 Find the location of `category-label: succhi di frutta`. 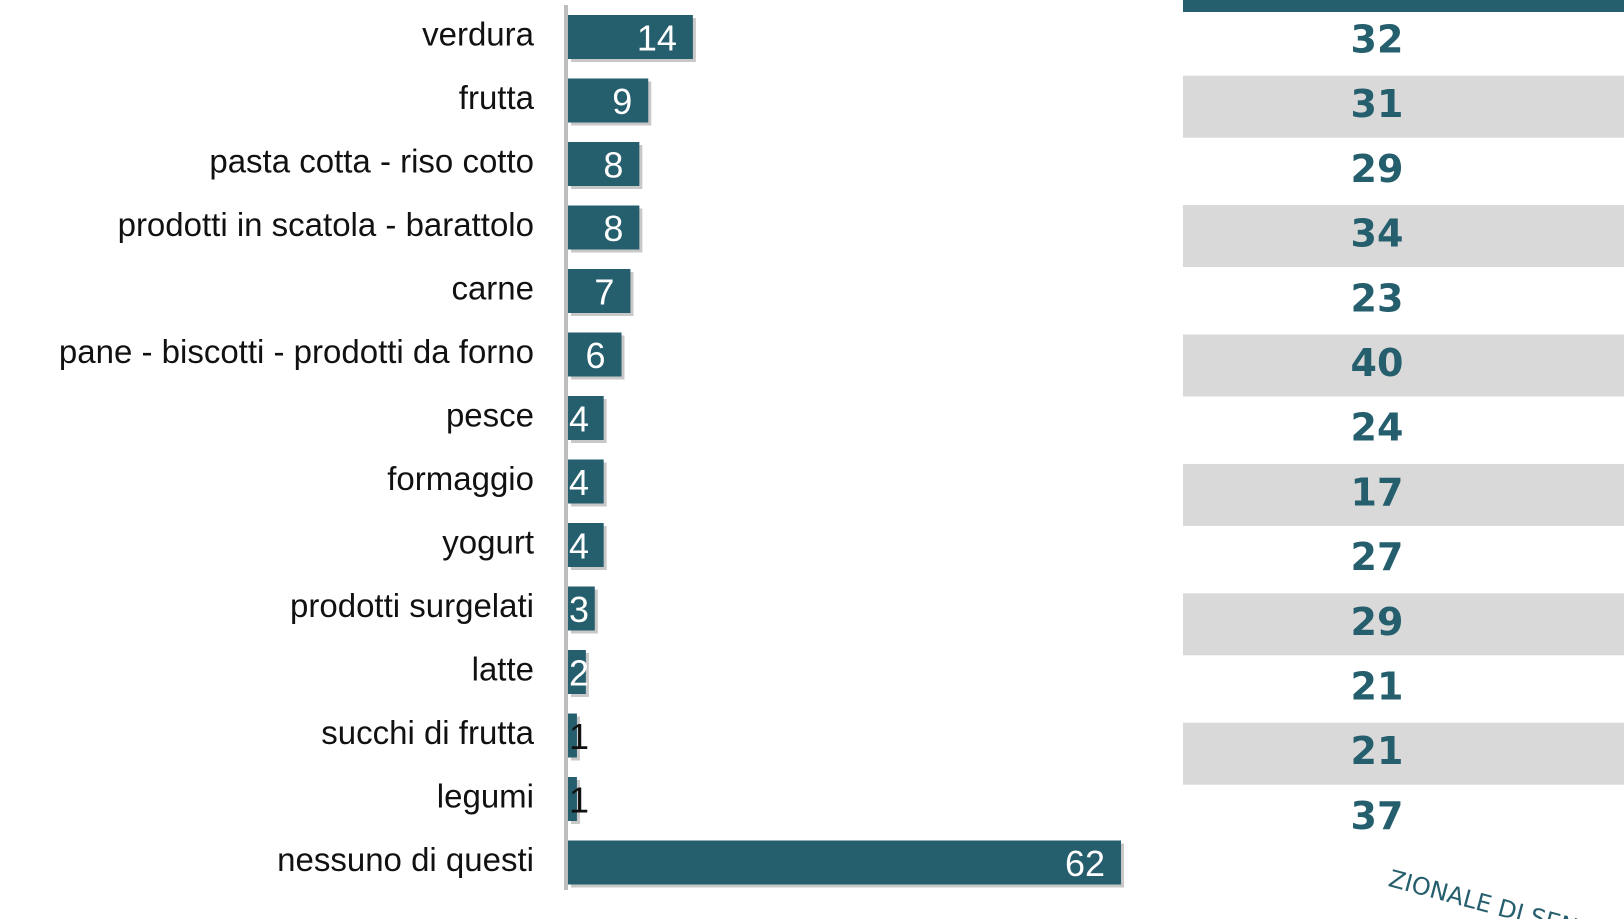

category-label: succhi di frutta is located at coordinates (427, 732).